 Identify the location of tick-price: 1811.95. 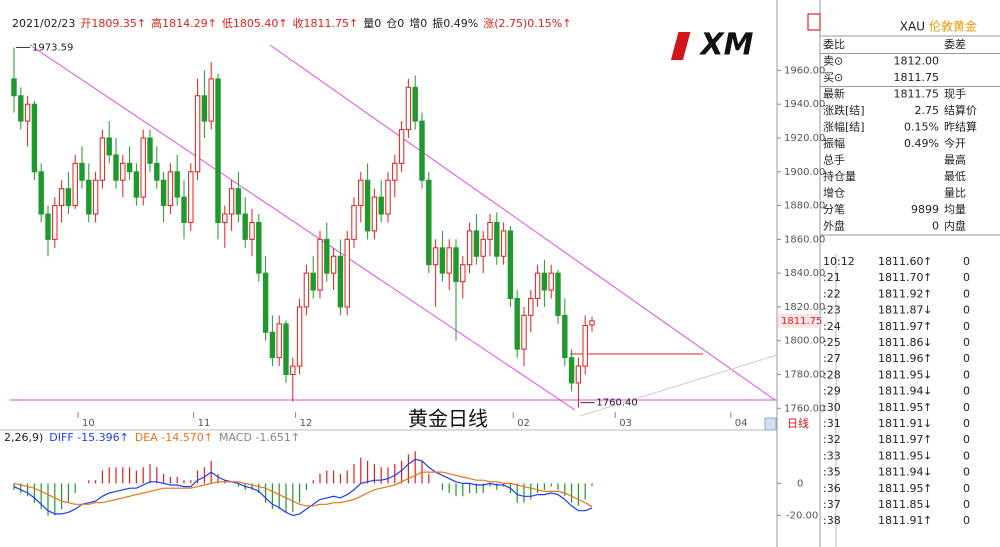
(901, 455).